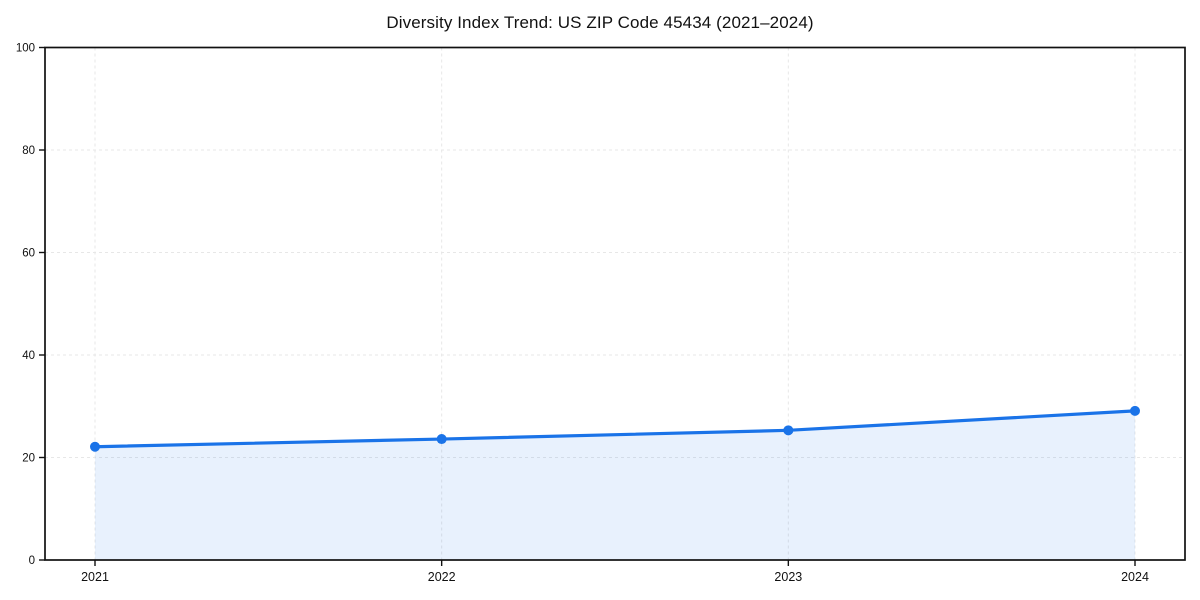  I want to click on y-tick-label: 0, so click(32, 561).